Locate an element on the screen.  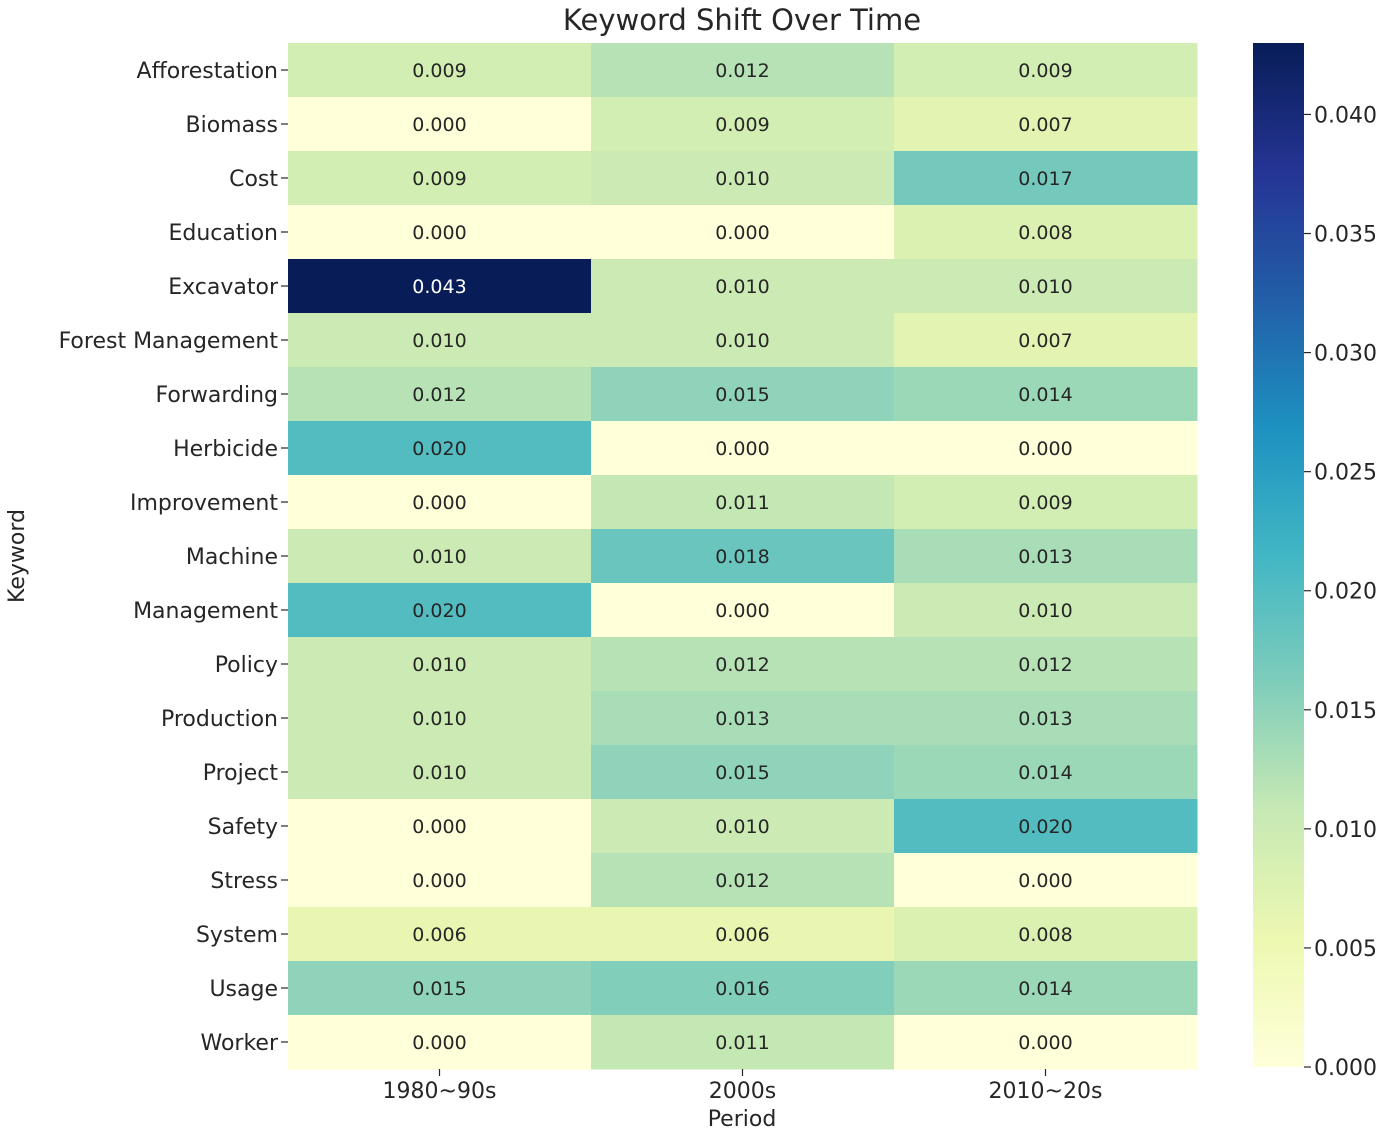
cell-value-label: 0.043 is located at coordinates (439, 287).